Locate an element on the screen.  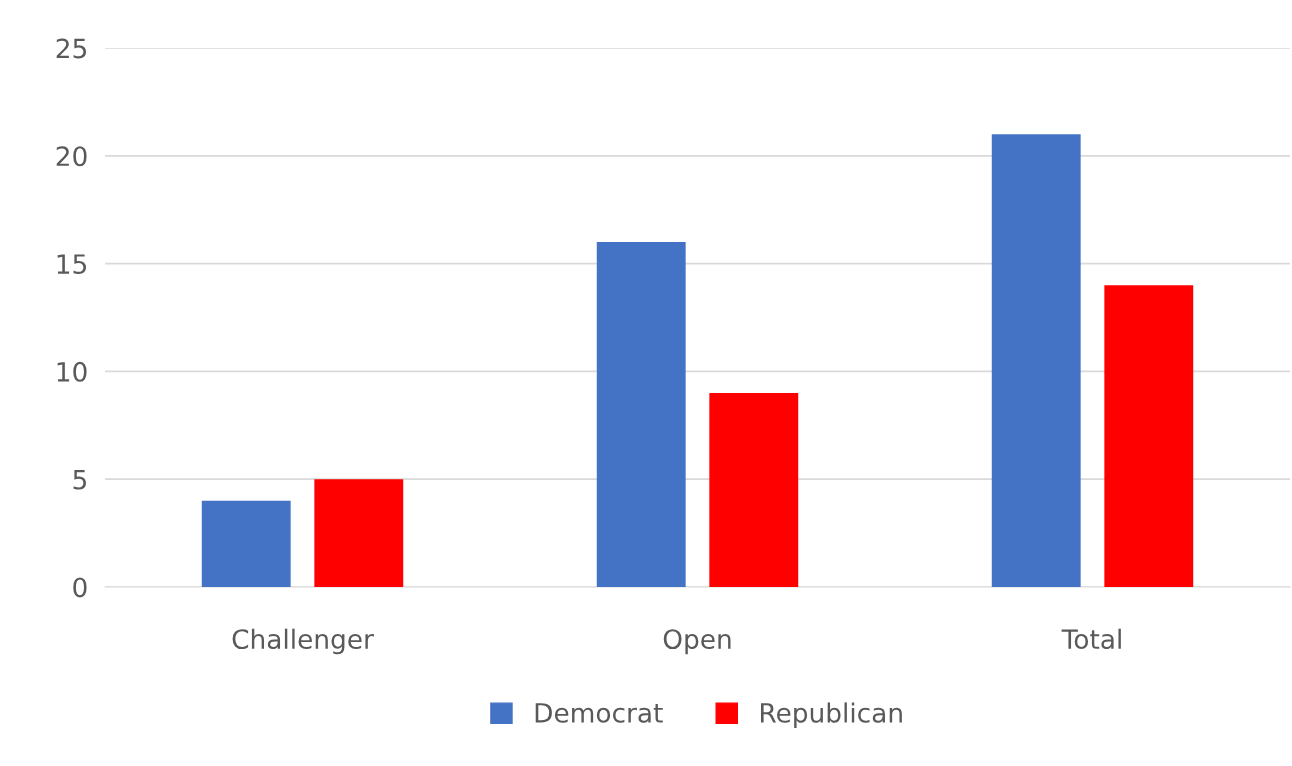
y-tick-label: 5 is located at coordinates (80, 479).